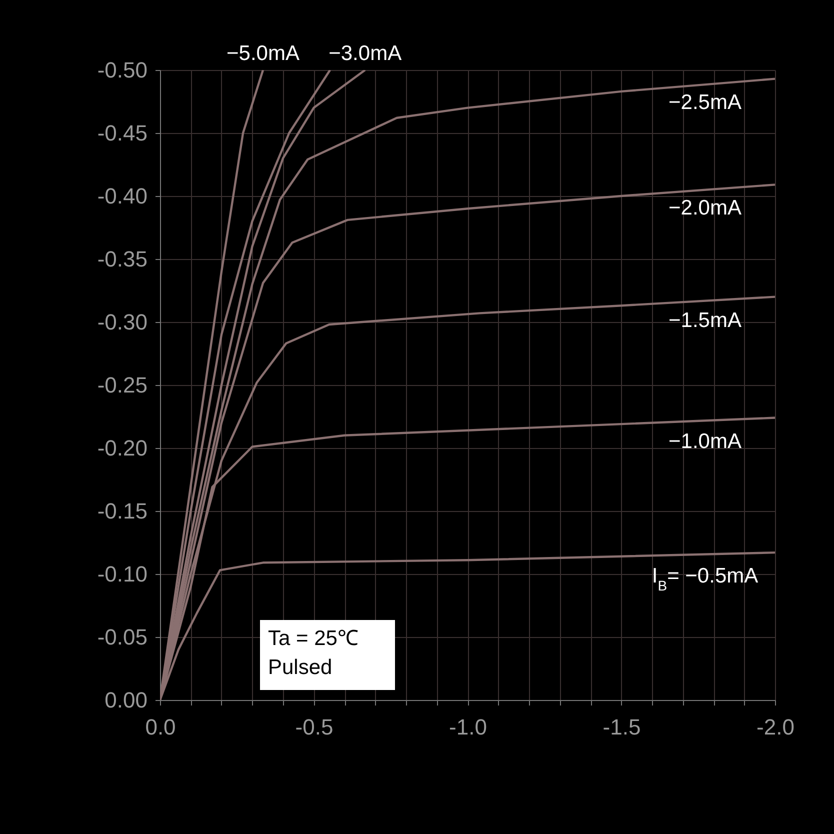 This screenshot has height=834, width=834. Describe the element at coordinates (365, 53) in the screenshot. I see `series-label: −3.0mA` at that location.